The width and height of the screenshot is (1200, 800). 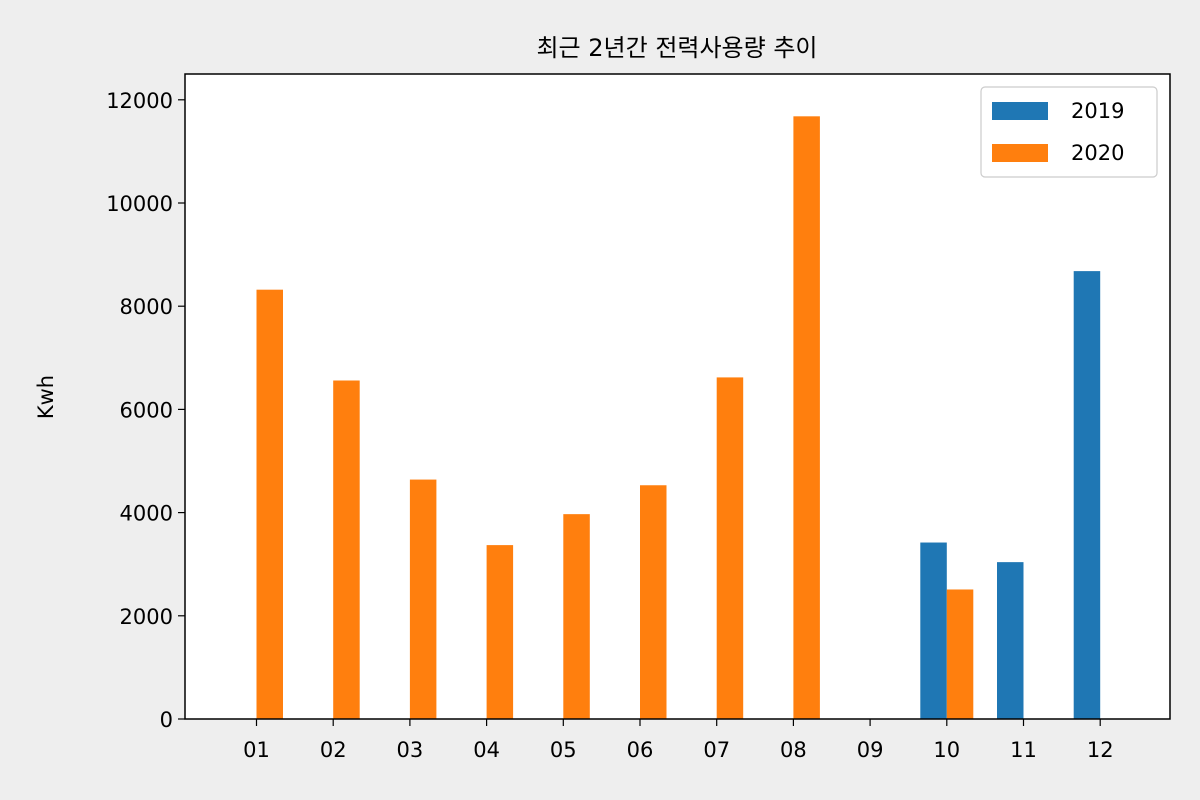 What do you see at coordinates (139, 101) in the screenshot?
I see `y-tick-label: 12000` at bounding box center [139, 101].